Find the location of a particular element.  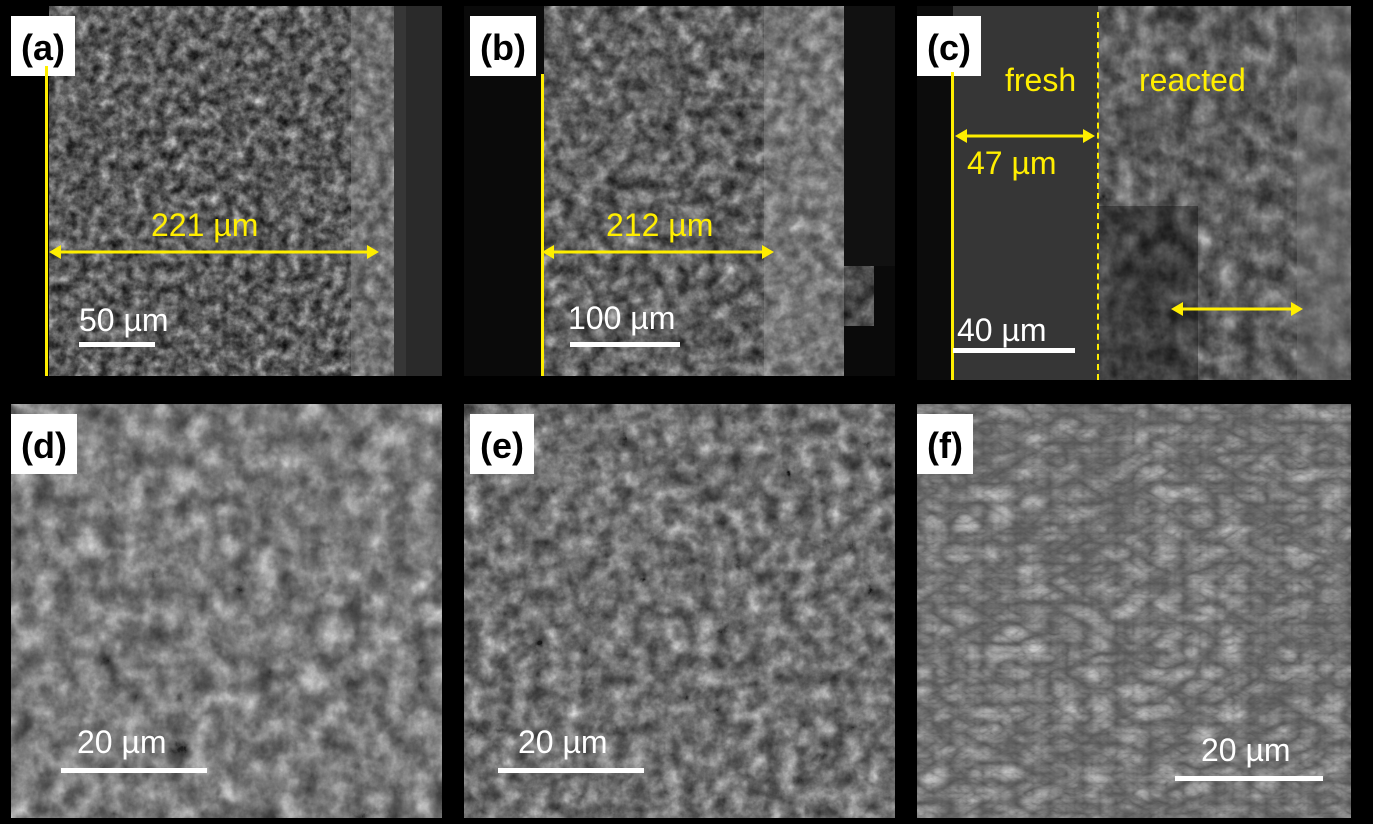

scale-bar-c is located at coordinates (1014, 350).